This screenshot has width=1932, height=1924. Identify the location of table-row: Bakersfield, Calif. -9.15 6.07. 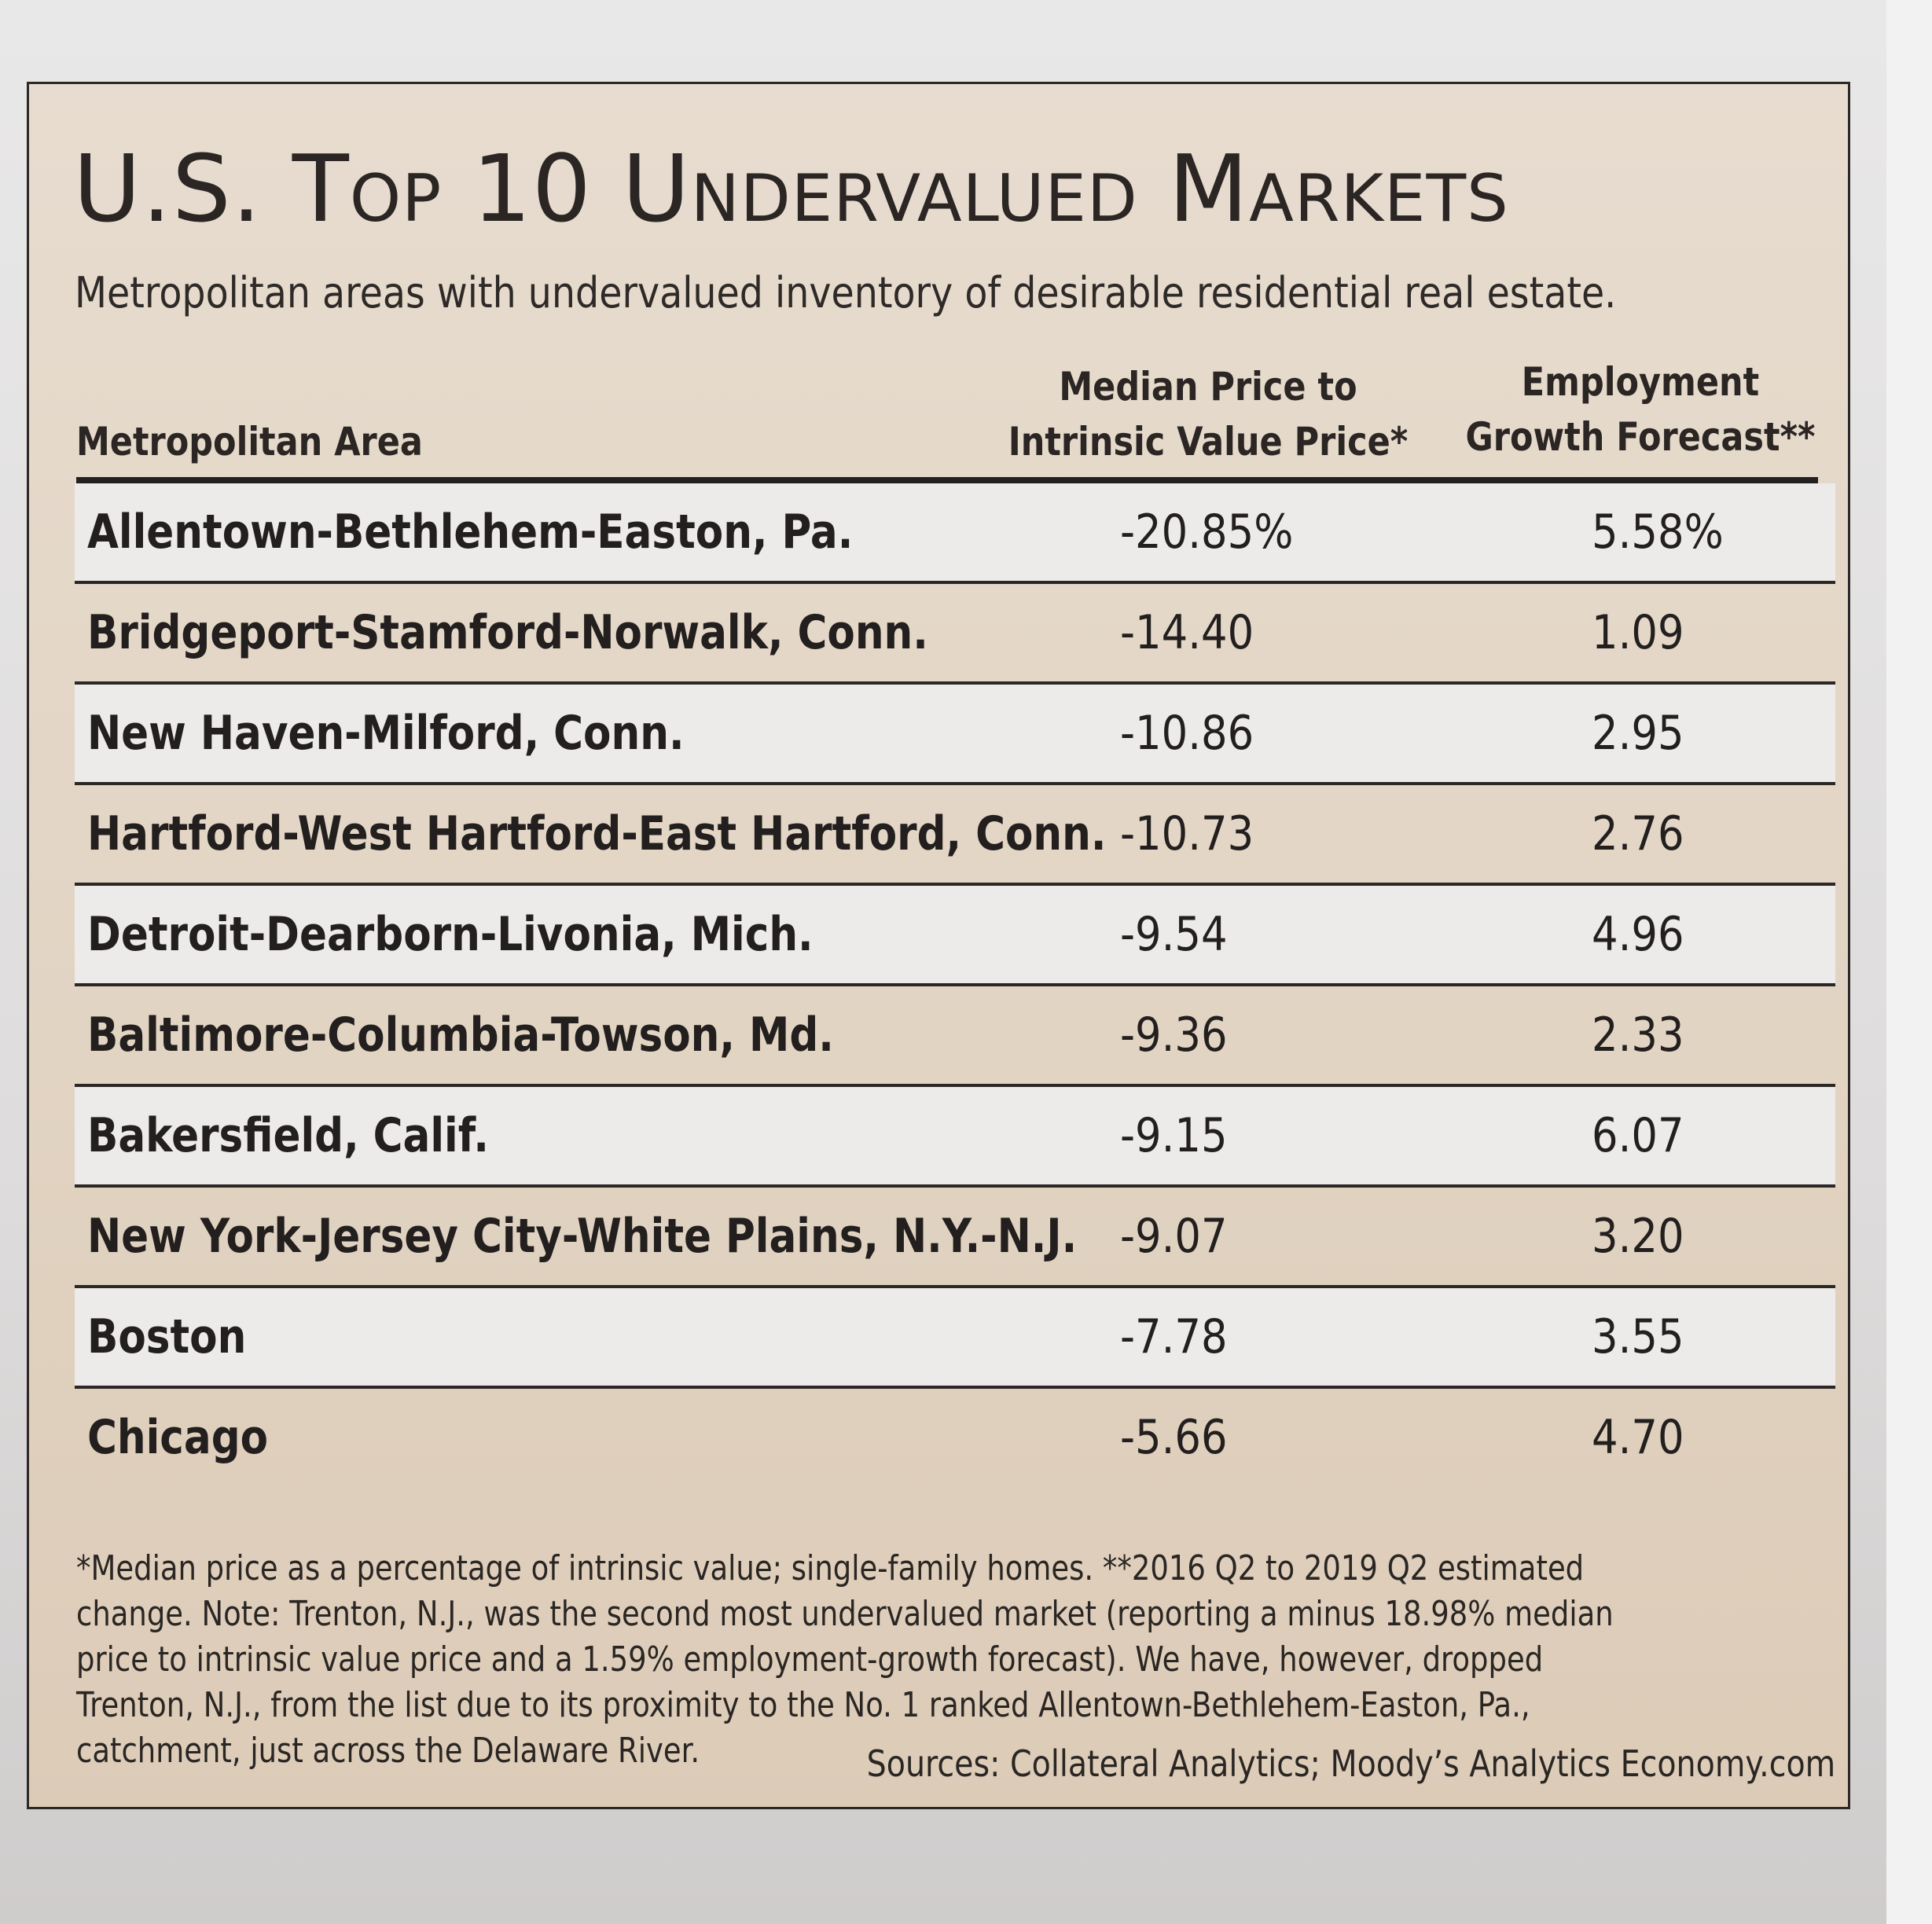
(955, 1137).